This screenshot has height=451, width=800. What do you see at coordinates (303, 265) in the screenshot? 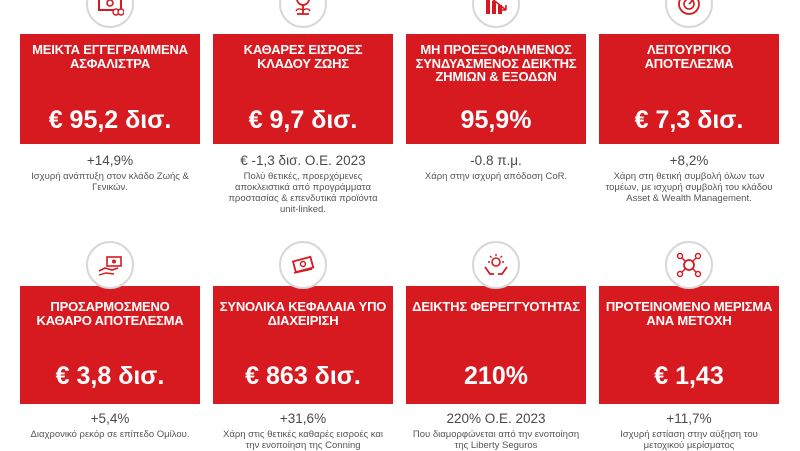
I see `cash-stack-icon` at bounding box center [303, 265].